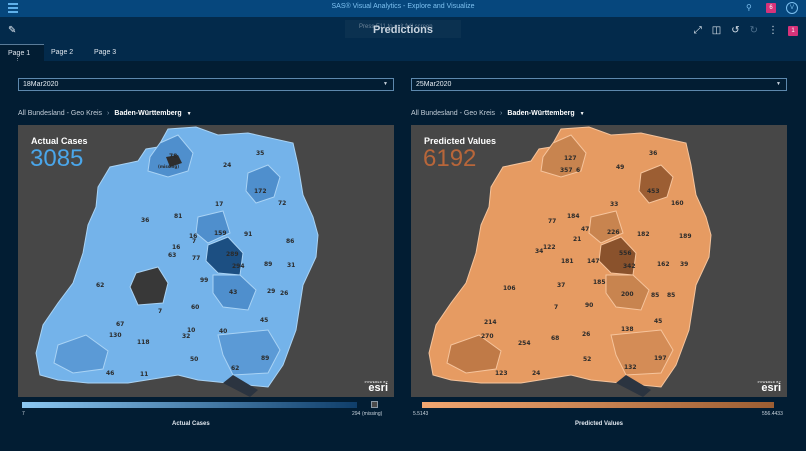 Image resolution: width=806 pixels, height=451 pixels. Describe the element at coordinates (653, 153) in the screenshot. I see `svg-text: 36` at that location.